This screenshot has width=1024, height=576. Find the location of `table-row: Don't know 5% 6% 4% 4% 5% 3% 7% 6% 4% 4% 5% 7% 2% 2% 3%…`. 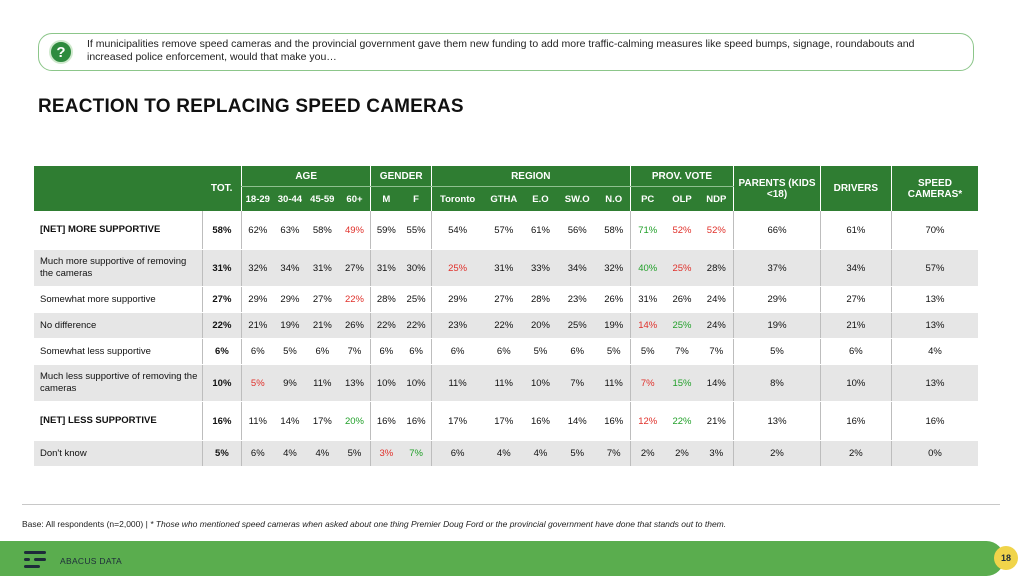

table-row: Don't know 5% 6% 4% 4% 5% 3% 7% 6% 4% 4% 5% 7% 2% 2% 3%… is located at coordinates (506, 453).